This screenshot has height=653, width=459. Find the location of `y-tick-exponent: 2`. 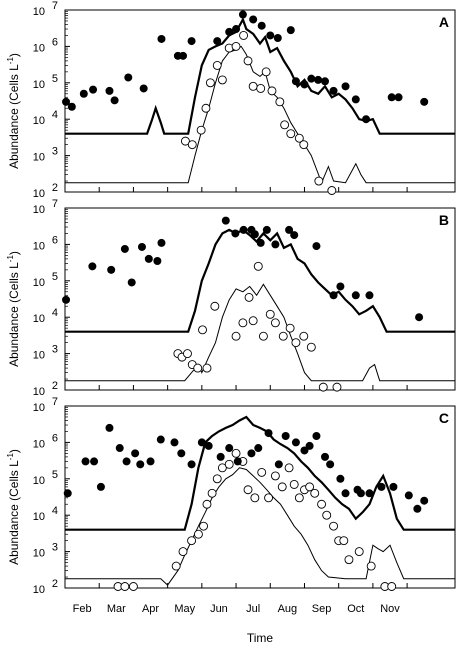

y-tick-exponent: 2 is located at coordinates (55, 386).